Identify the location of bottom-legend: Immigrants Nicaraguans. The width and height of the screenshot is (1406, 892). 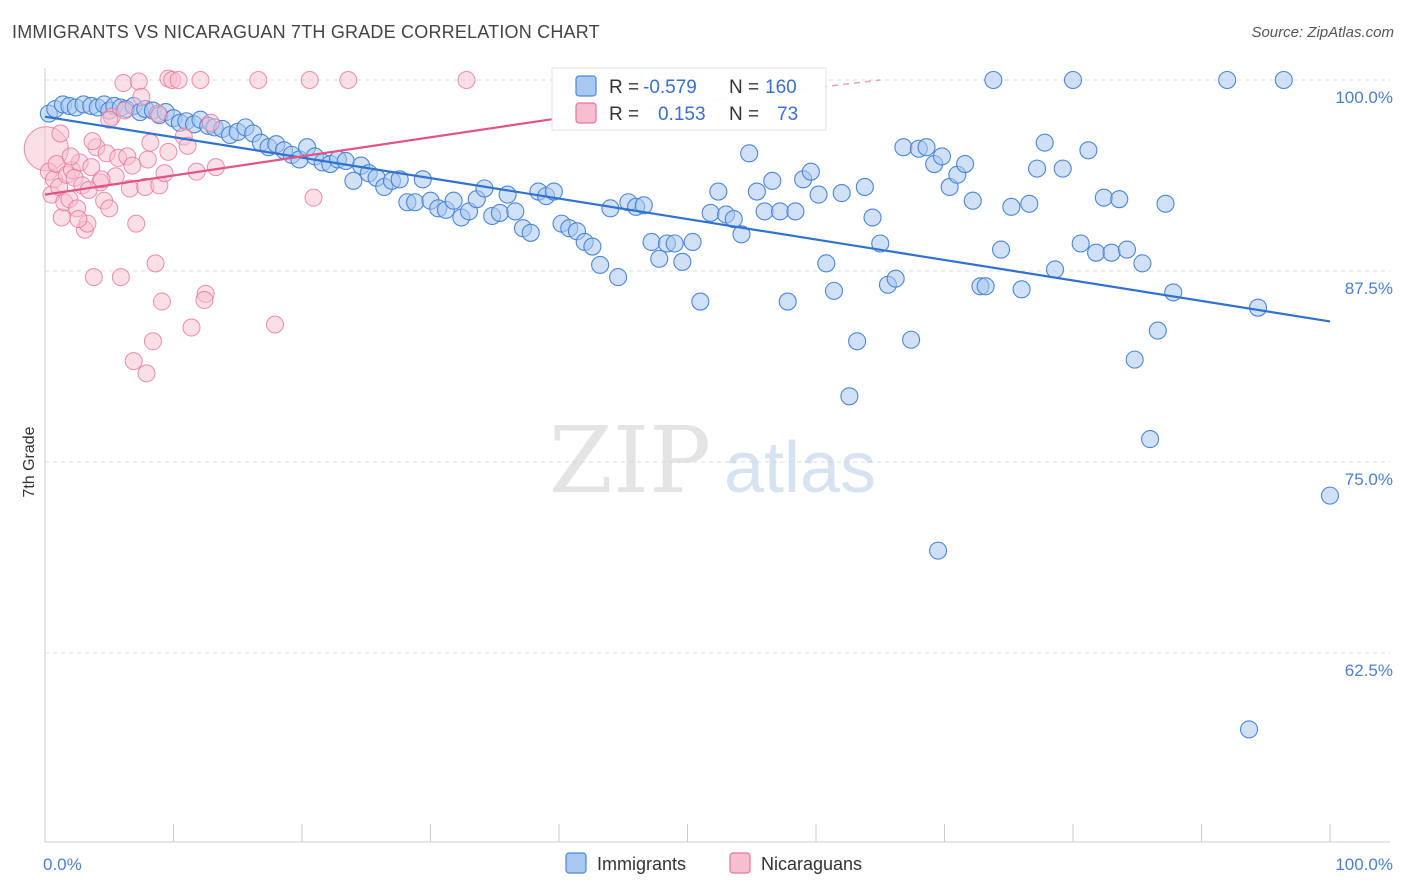
(713, 863).